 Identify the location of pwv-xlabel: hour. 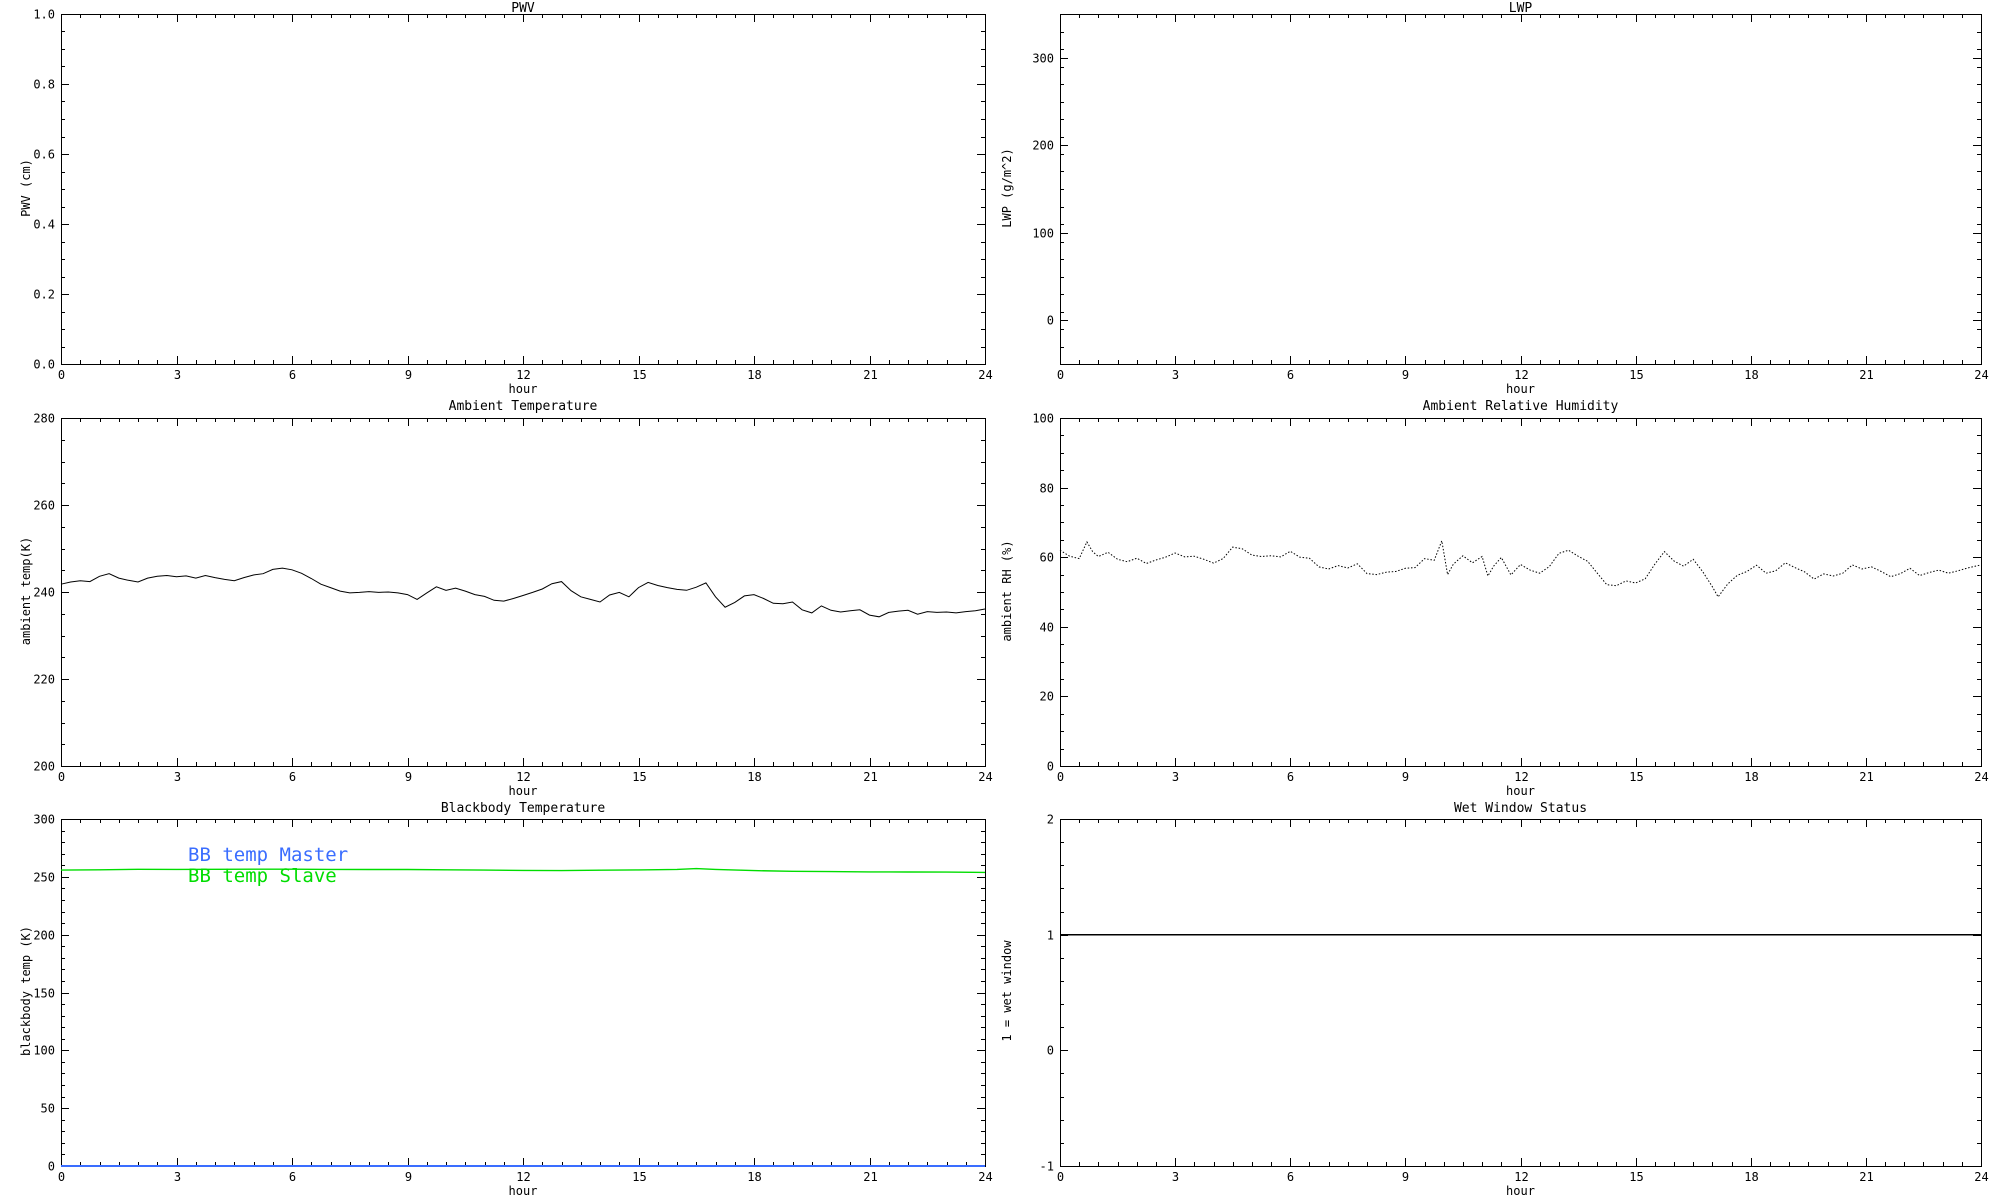
(523, 389).